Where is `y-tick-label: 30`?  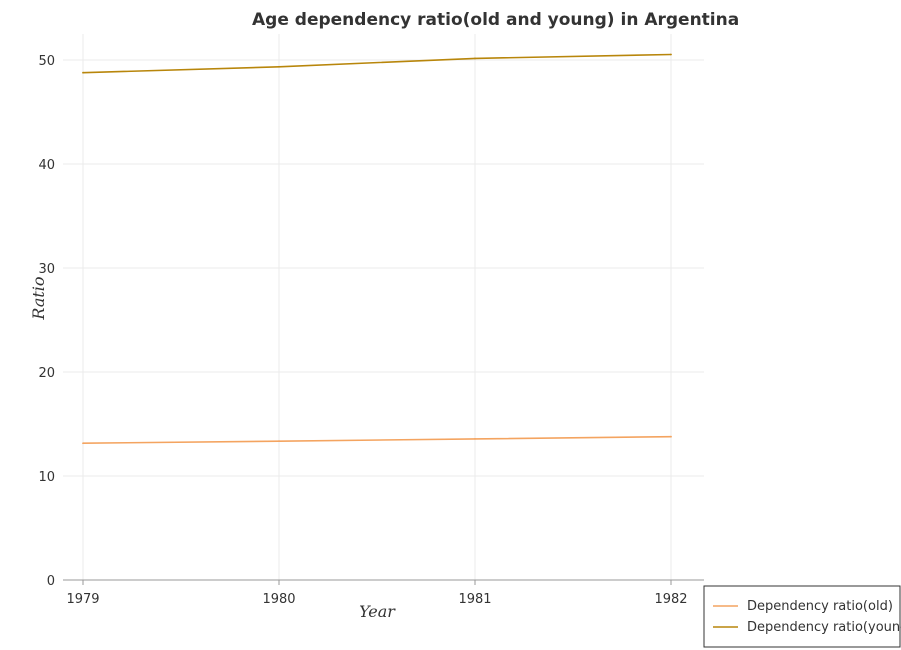 y-tick-label: 30 is located at coordinates (46, 269).